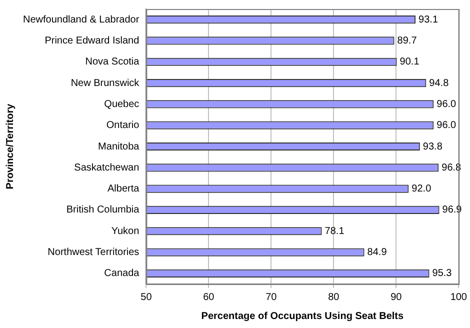  Describe the element at coordinates (302, 316) in the screenshot. I see `x-axis-title: Percentage of Occupants Using Seat Belts` at that location.